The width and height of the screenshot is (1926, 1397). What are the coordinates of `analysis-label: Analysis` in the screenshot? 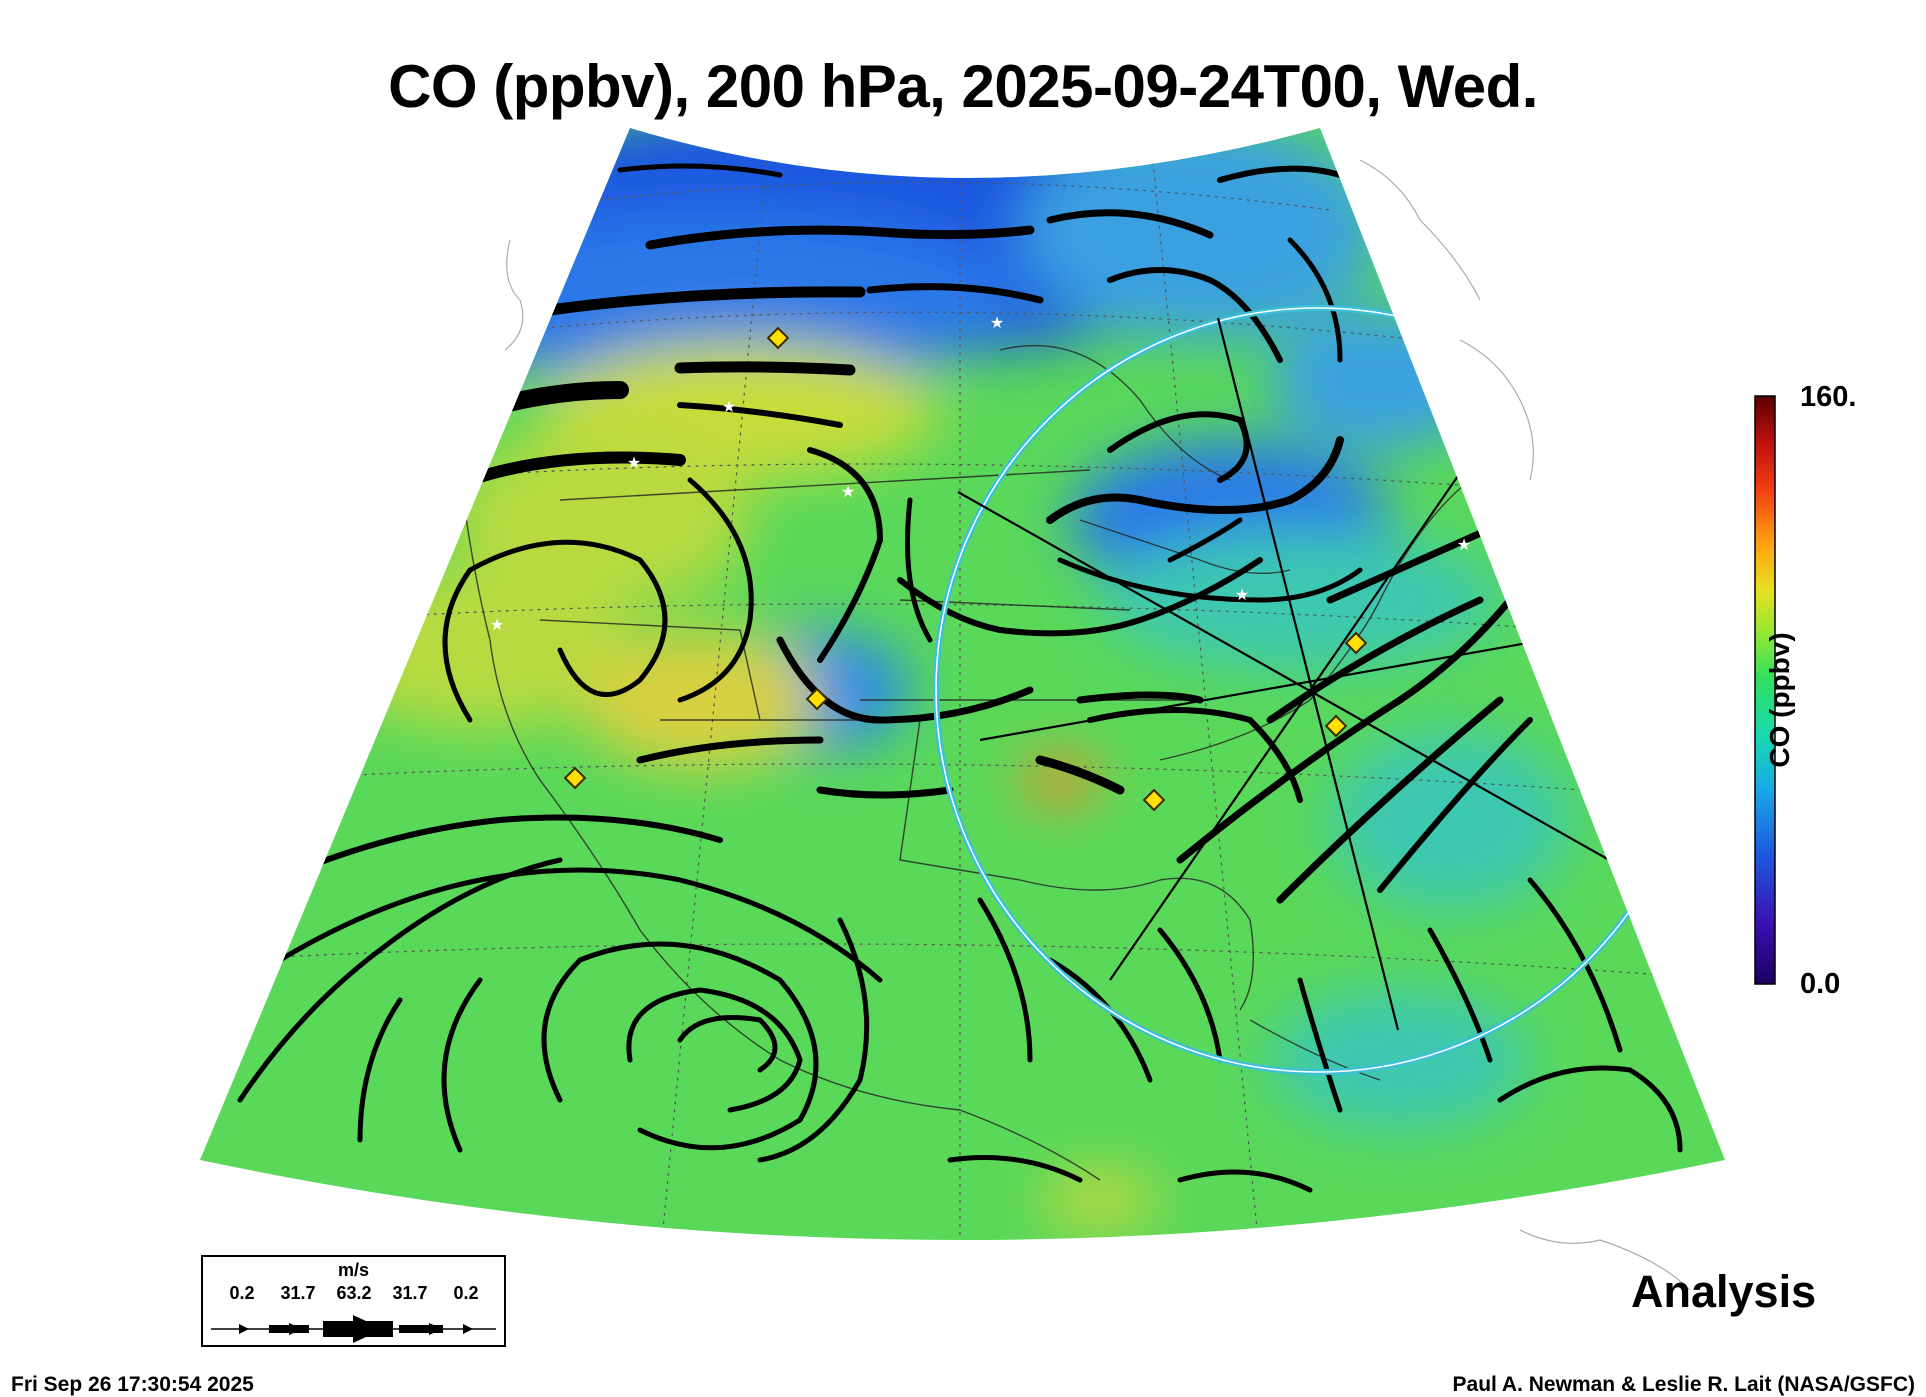 It's located at (1724, 1291).